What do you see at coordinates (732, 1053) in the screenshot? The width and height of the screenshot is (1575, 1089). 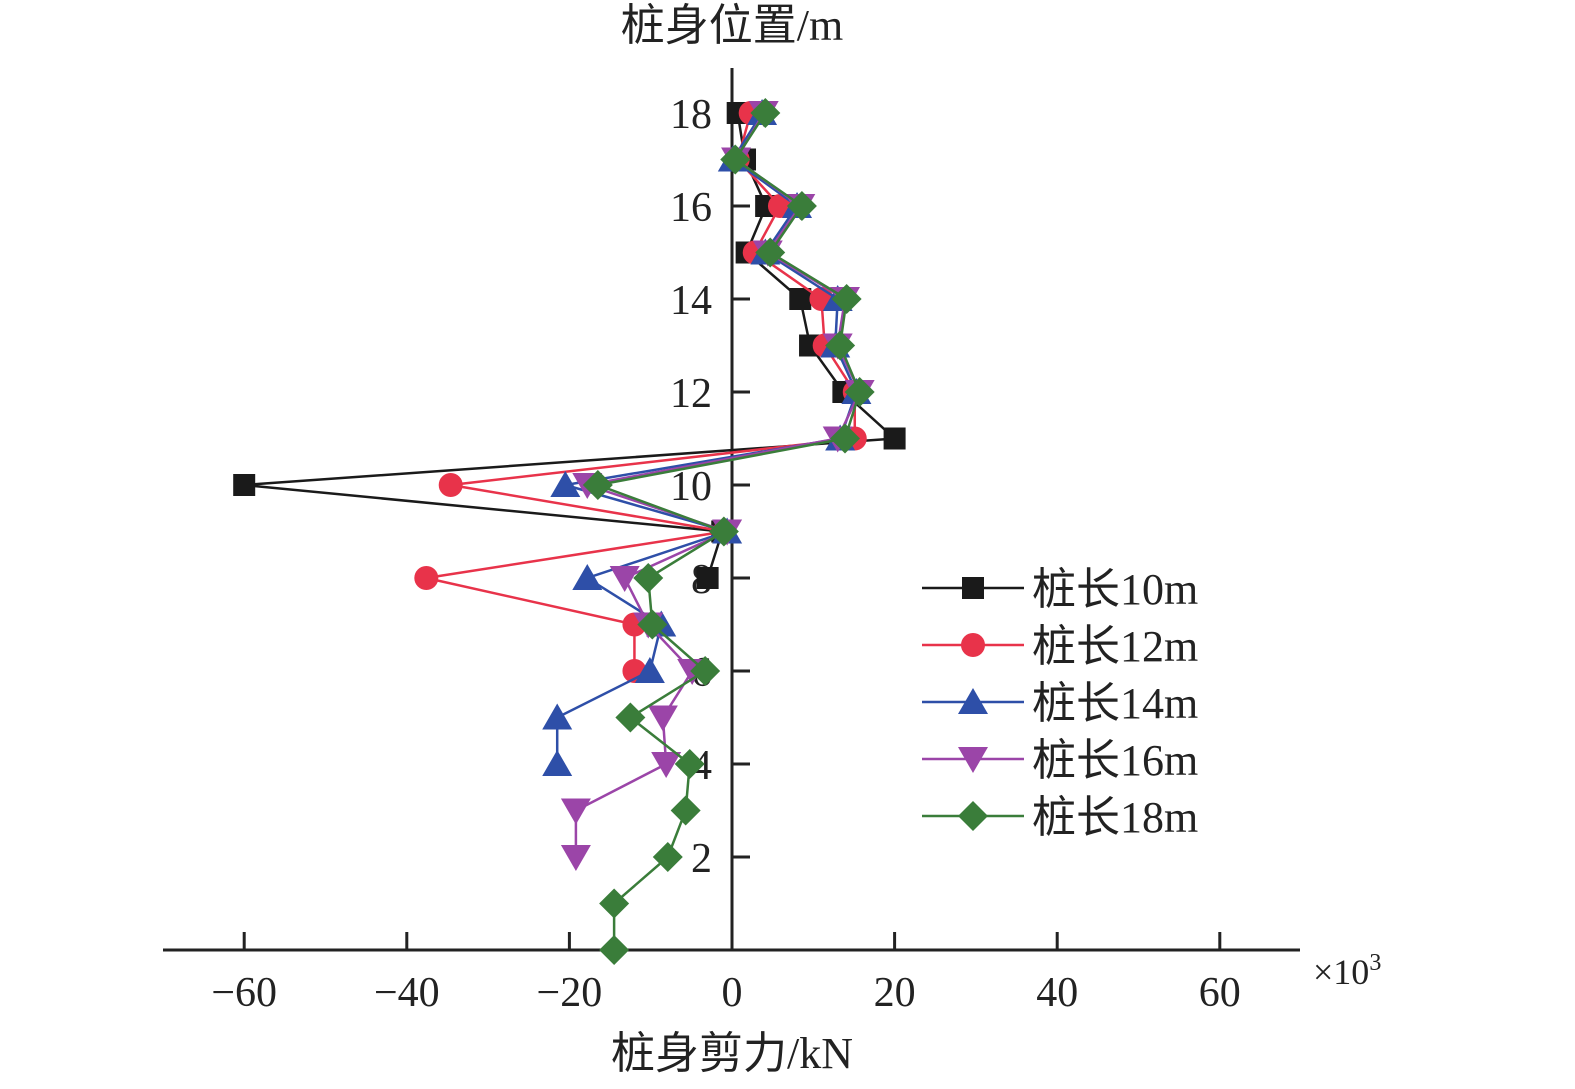 I see `x-axis-title: 桩身剪力/kN` at bounding box center [732, 1053].